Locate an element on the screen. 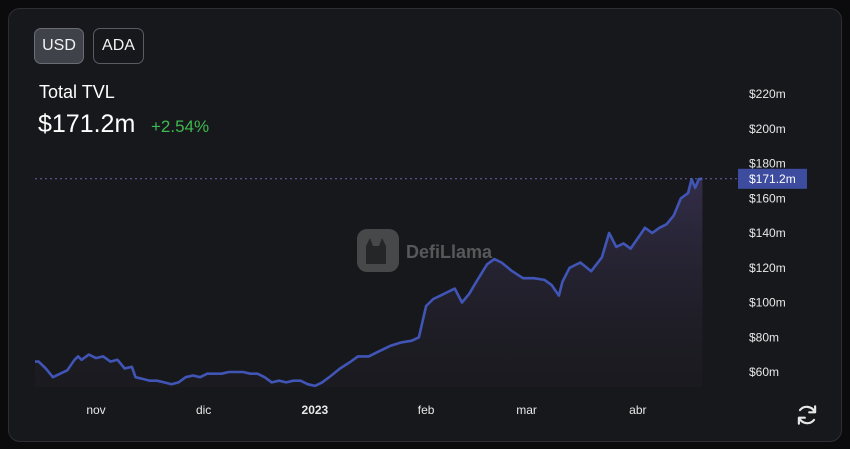 The width and height of the screenshot is (850, 449). x-tick-label: feb is located at coordinates (426, 410).